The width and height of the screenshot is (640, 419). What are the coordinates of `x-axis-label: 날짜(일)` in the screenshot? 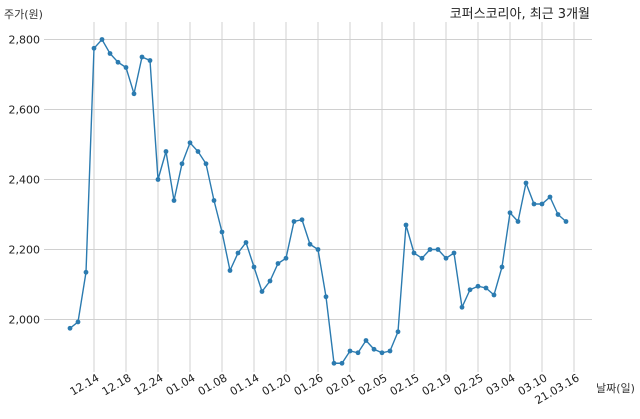 It's located at (615, 388).